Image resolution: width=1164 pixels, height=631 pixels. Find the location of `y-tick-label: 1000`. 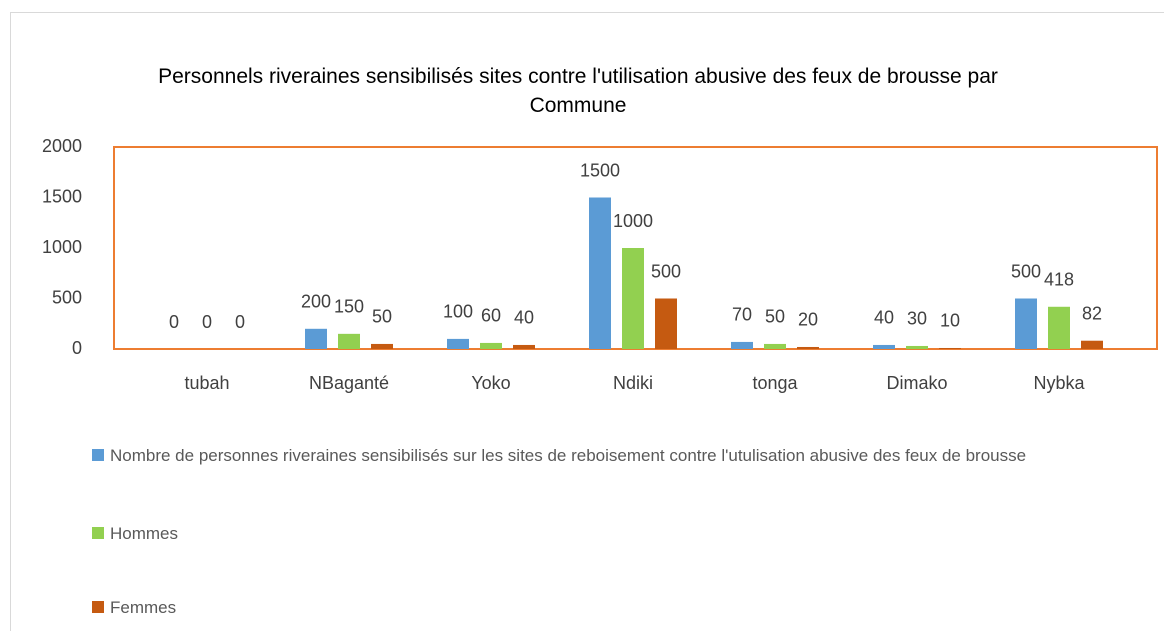

y-tick-label: 1000 is located at coordinates (62, 247).